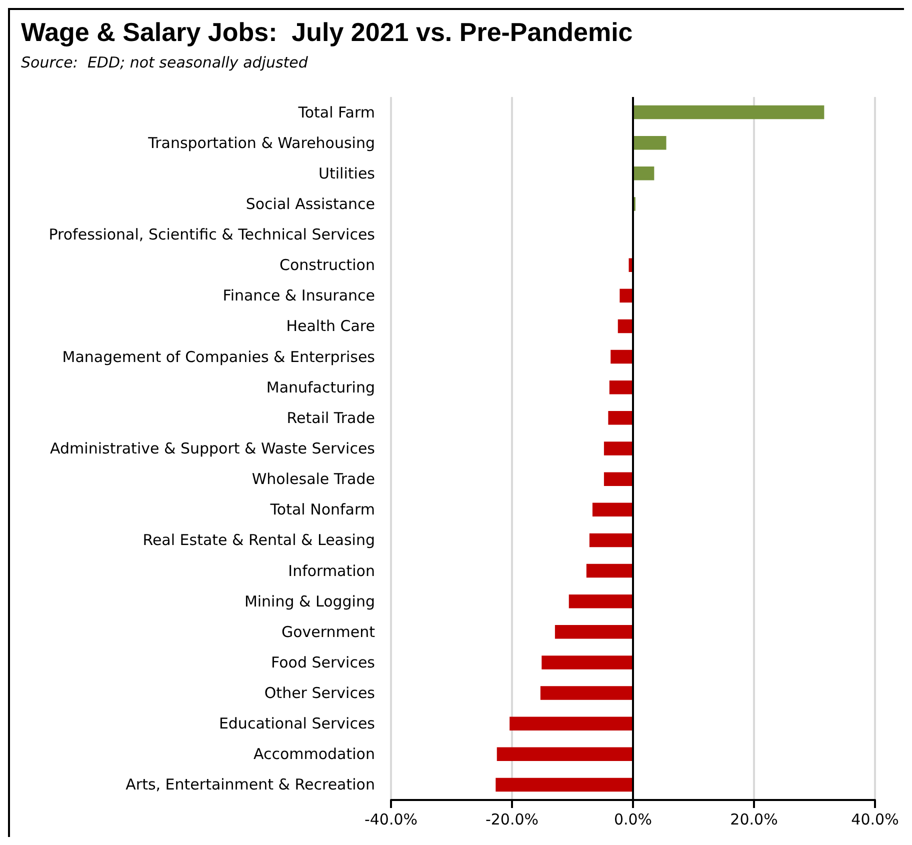 The height and width of the screenshot is (845, 912). I want to click on y-tick-label: Administrative & Support & Waste Services, so click(213, 449).